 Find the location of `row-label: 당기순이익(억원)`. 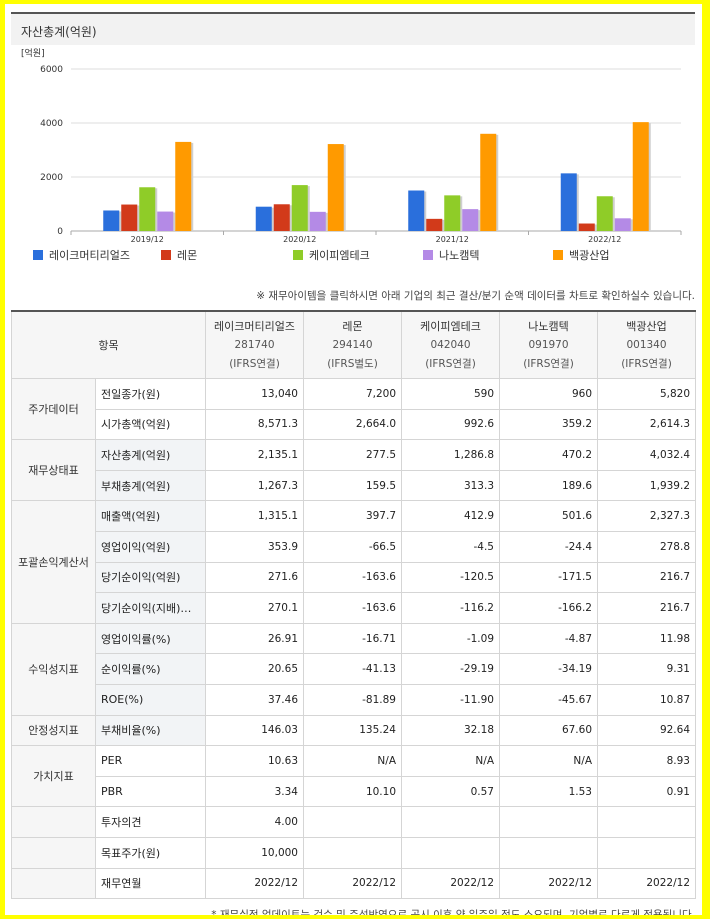

row-label: 당기순이익(억원) is located at coordinates (150, 577).